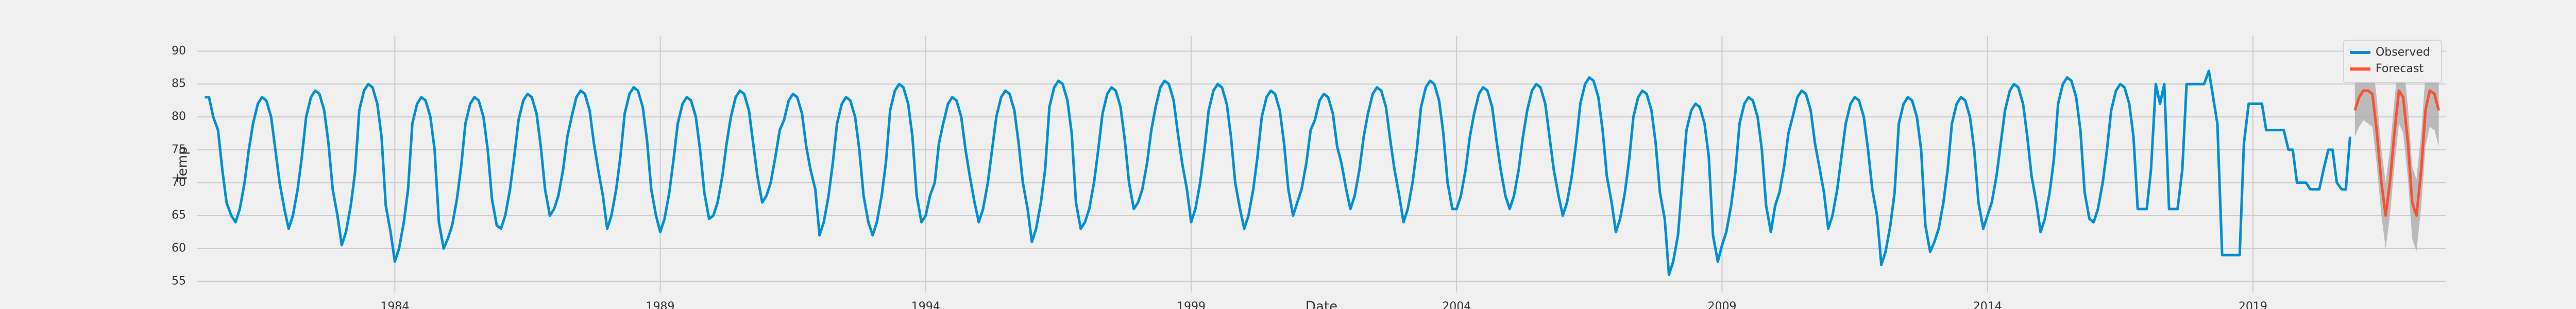 Image resolution: width=2576 pixels, height=309 pixels. I want to click on y-tick-label: 55, so click(179, 280).